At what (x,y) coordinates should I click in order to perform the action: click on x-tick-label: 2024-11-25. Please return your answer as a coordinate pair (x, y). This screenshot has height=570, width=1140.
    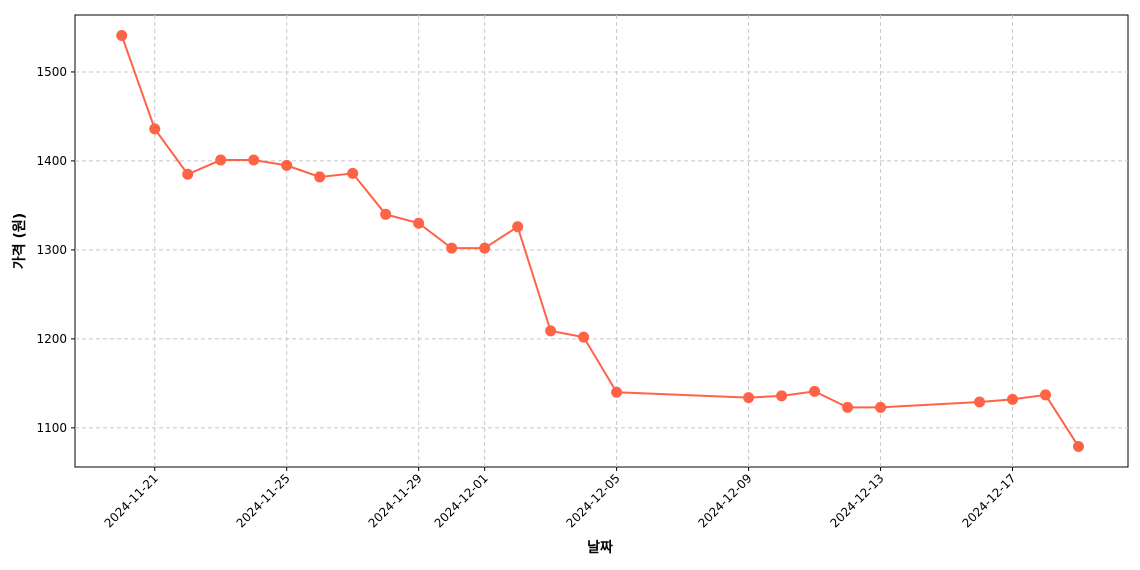
    Looking at the image, I should click on (263, 500).